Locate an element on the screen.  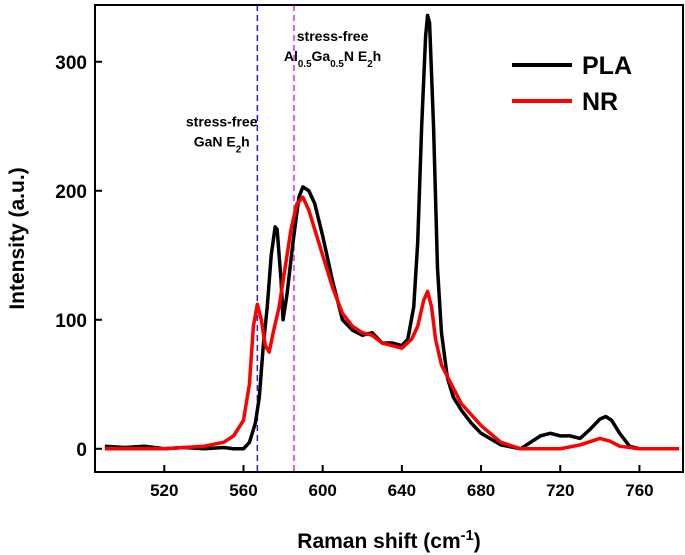
legend-label: NR is located at coordinates (600, 102).